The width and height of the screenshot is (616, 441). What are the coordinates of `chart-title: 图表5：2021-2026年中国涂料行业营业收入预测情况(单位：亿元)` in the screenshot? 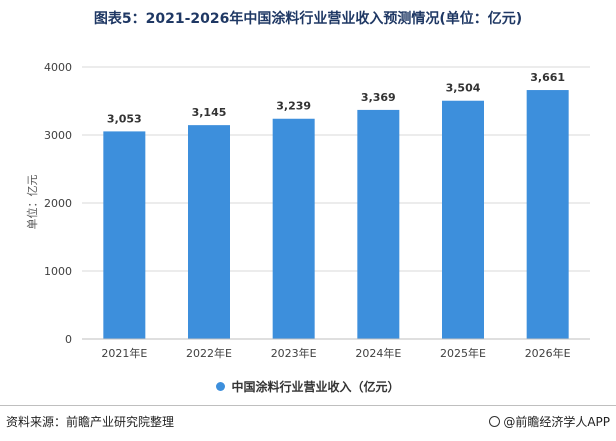 It's located at (308, 19).